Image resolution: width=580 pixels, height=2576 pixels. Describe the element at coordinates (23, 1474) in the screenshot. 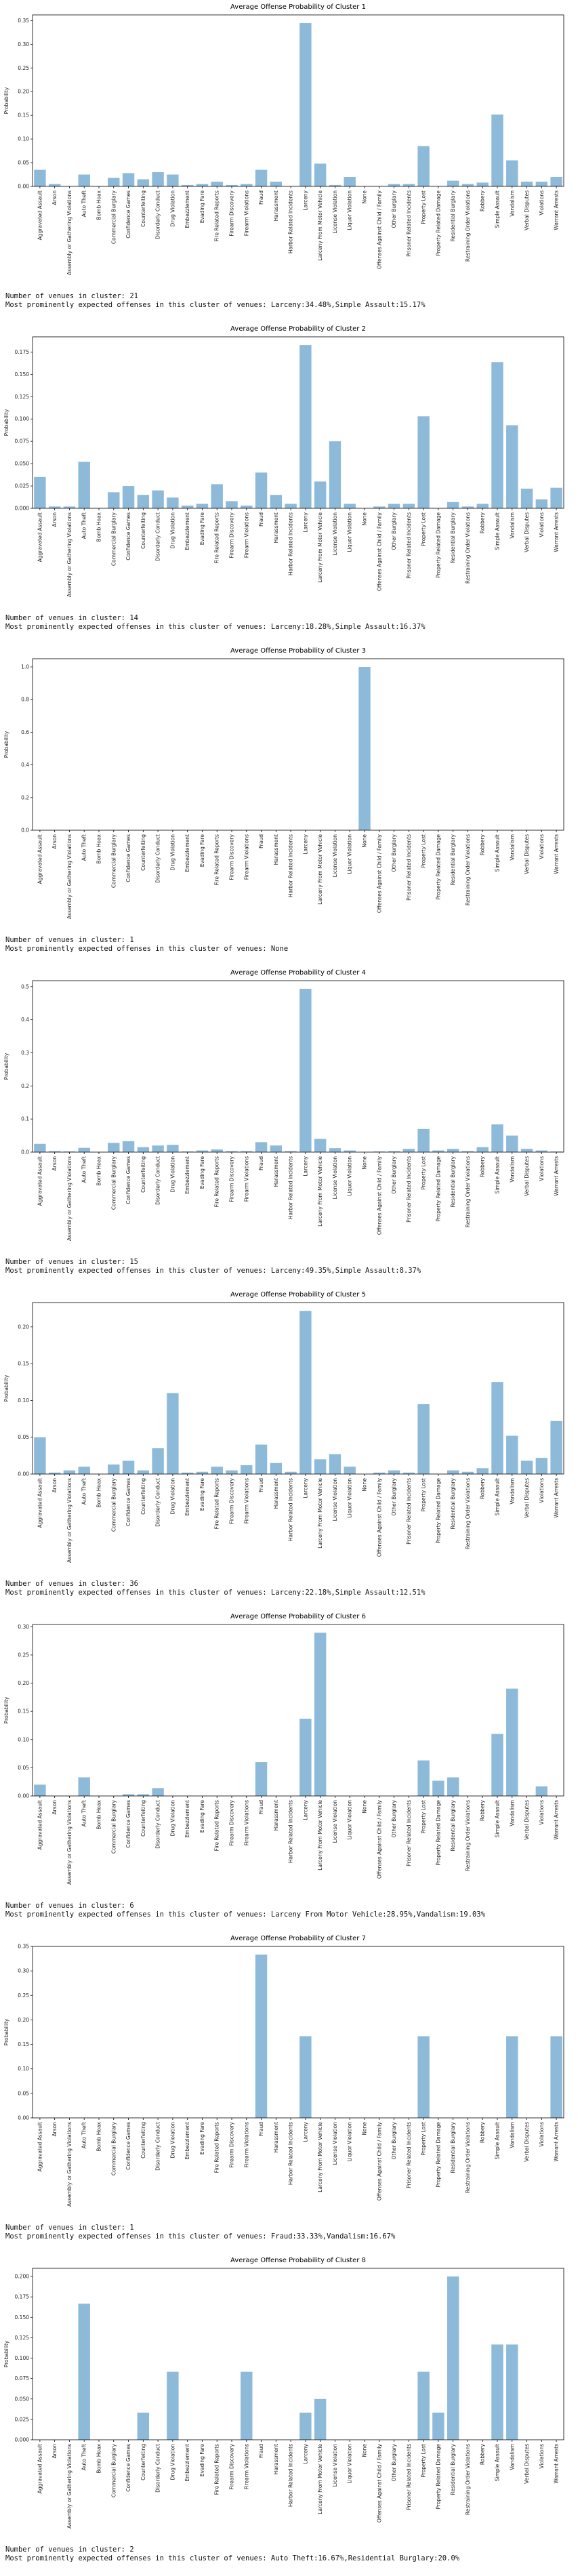

I see `y-tick-label: 0.00` at that location.